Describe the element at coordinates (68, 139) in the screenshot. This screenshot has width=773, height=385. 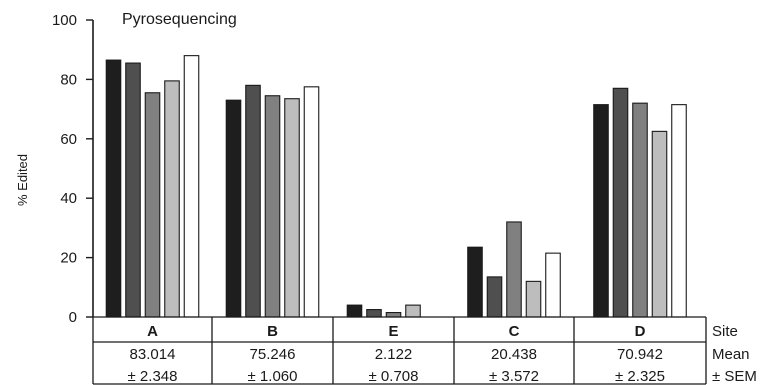
I see `y-tick-label: 60` at that location.